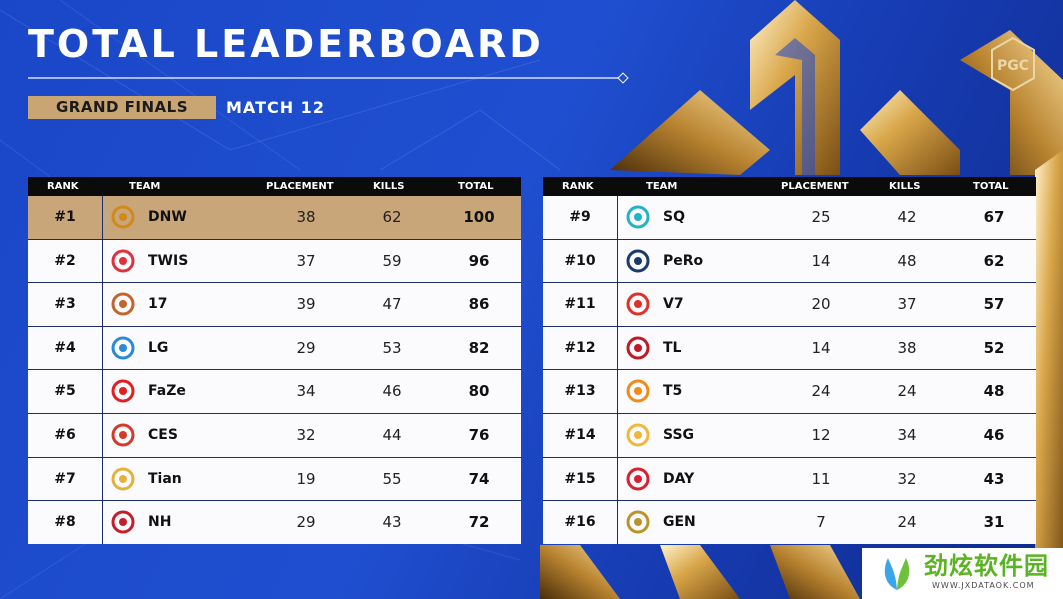 Image resolution: width=1063 pixels, height=599 pixels. What do you see at coordinates (167, 391) in the screenshot?
I see `team-name: FaZe` at bounding box center [167, 391].